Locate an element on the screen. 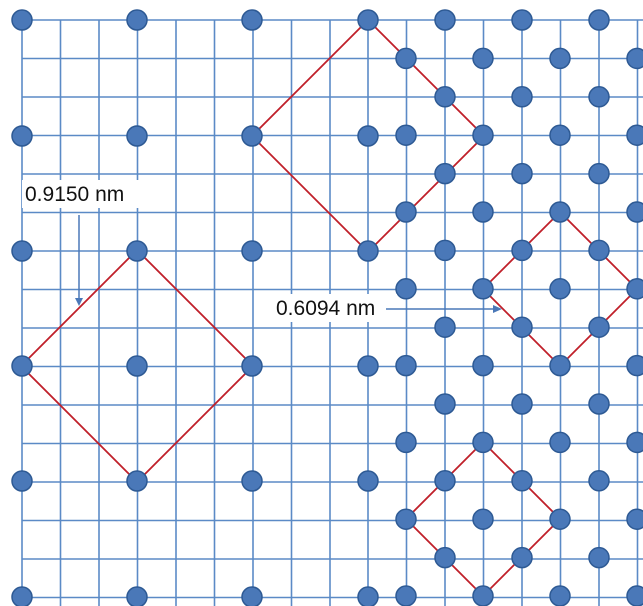 The height and width of the screenshot is (606, 643). label-large-spacing: 0.9150 nm is located at coordinates (74, 194).